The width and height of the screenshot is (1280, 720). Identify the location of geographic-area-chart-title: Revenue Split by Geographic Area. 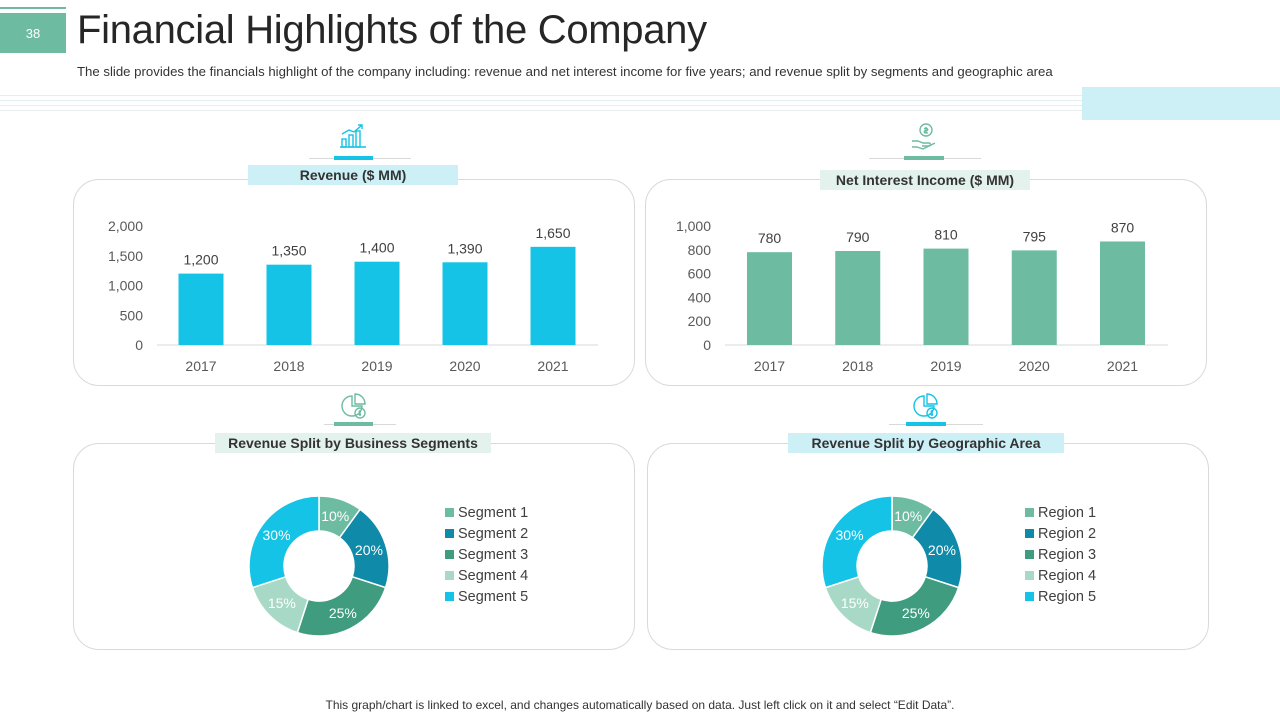
(926, 443).